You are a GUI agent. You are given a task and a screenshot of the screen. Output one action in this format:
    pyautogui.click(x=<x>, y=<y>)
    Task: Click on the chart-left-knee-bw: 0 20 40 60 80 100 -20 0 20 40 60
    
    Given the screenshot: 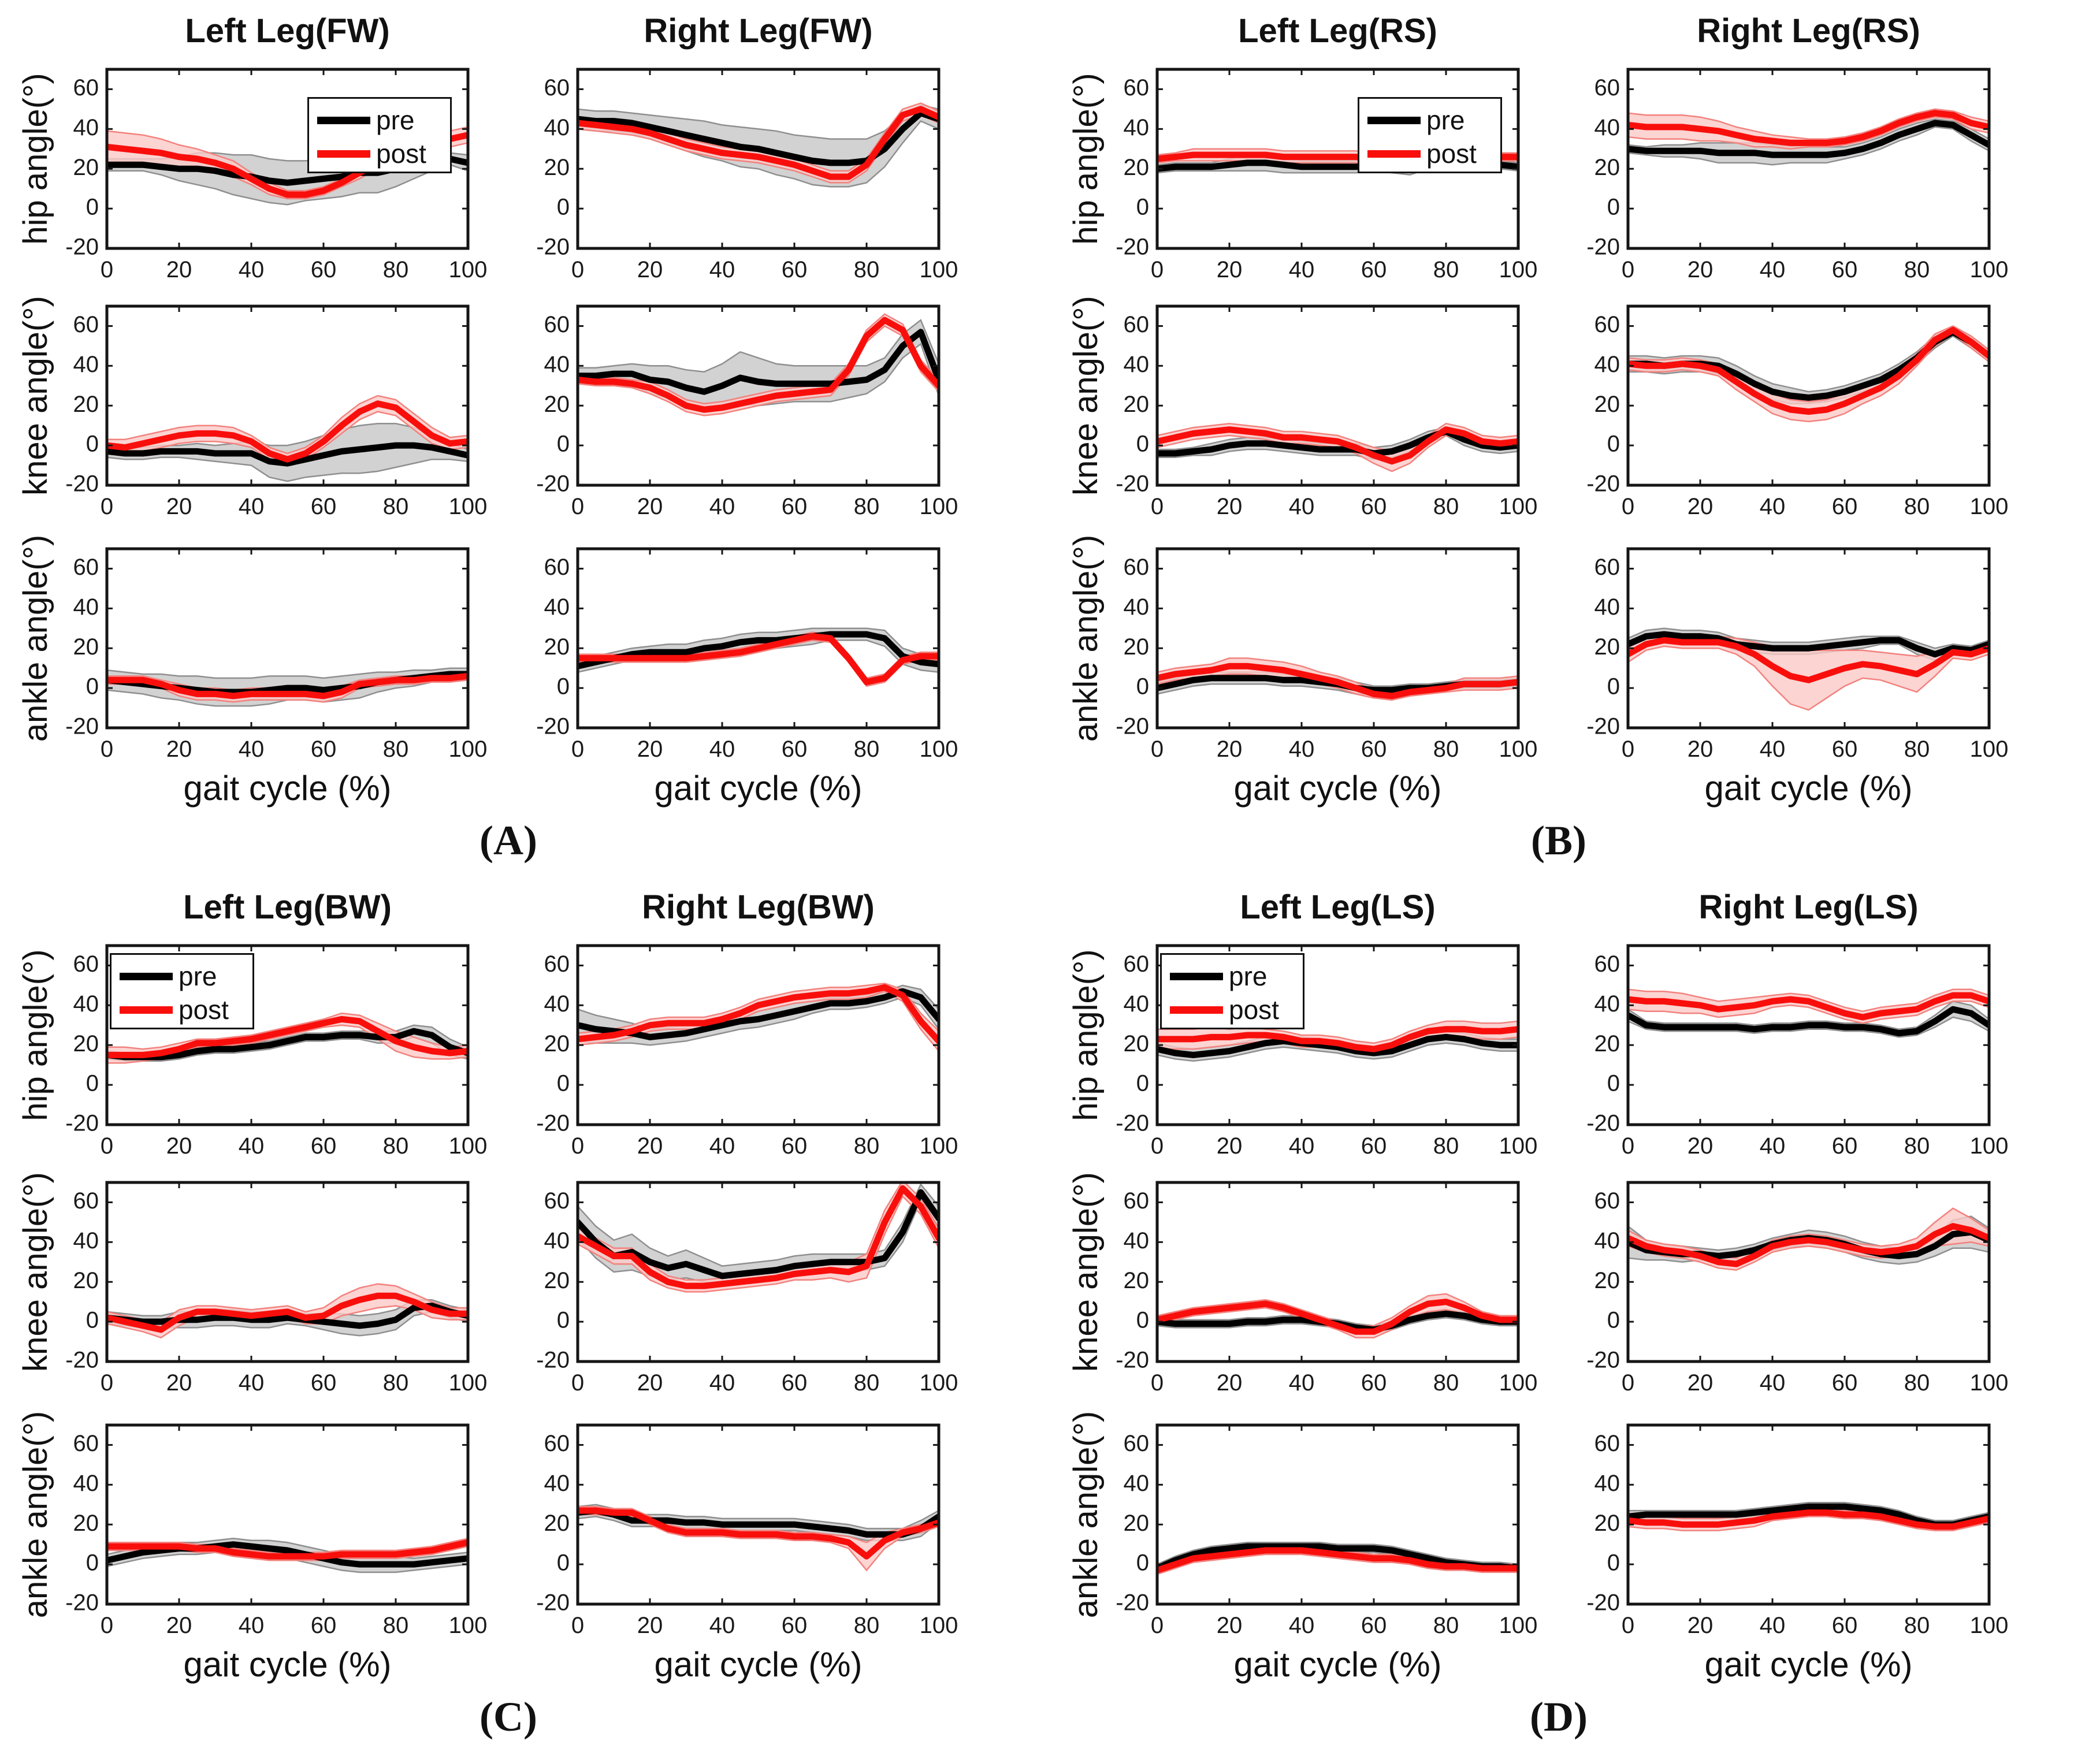 What is the action you would take?
    pyautogui.click(x=265, y=1289)
    